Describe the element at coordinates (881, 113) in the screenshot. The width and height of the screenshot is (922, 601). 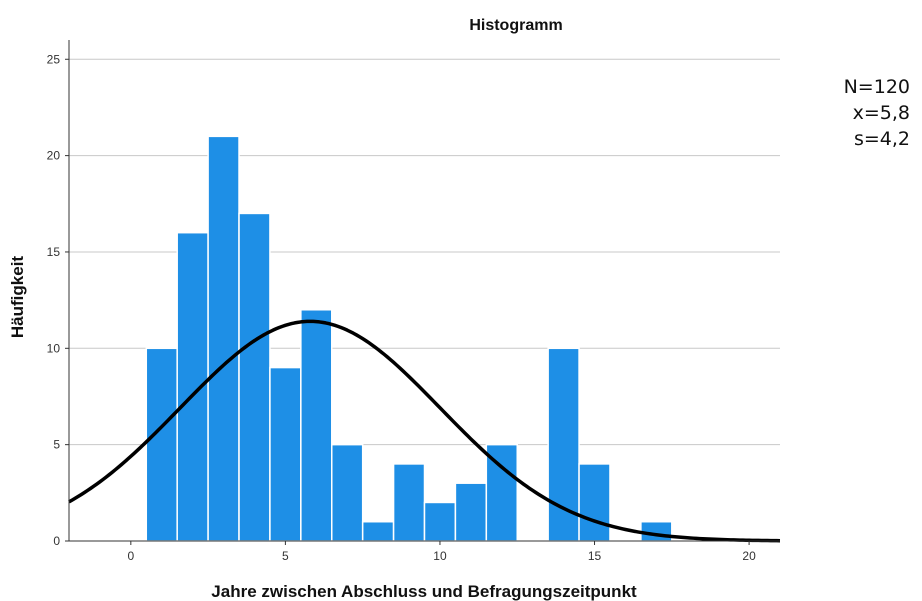
I see `mean-label: x=5,8` at that location.